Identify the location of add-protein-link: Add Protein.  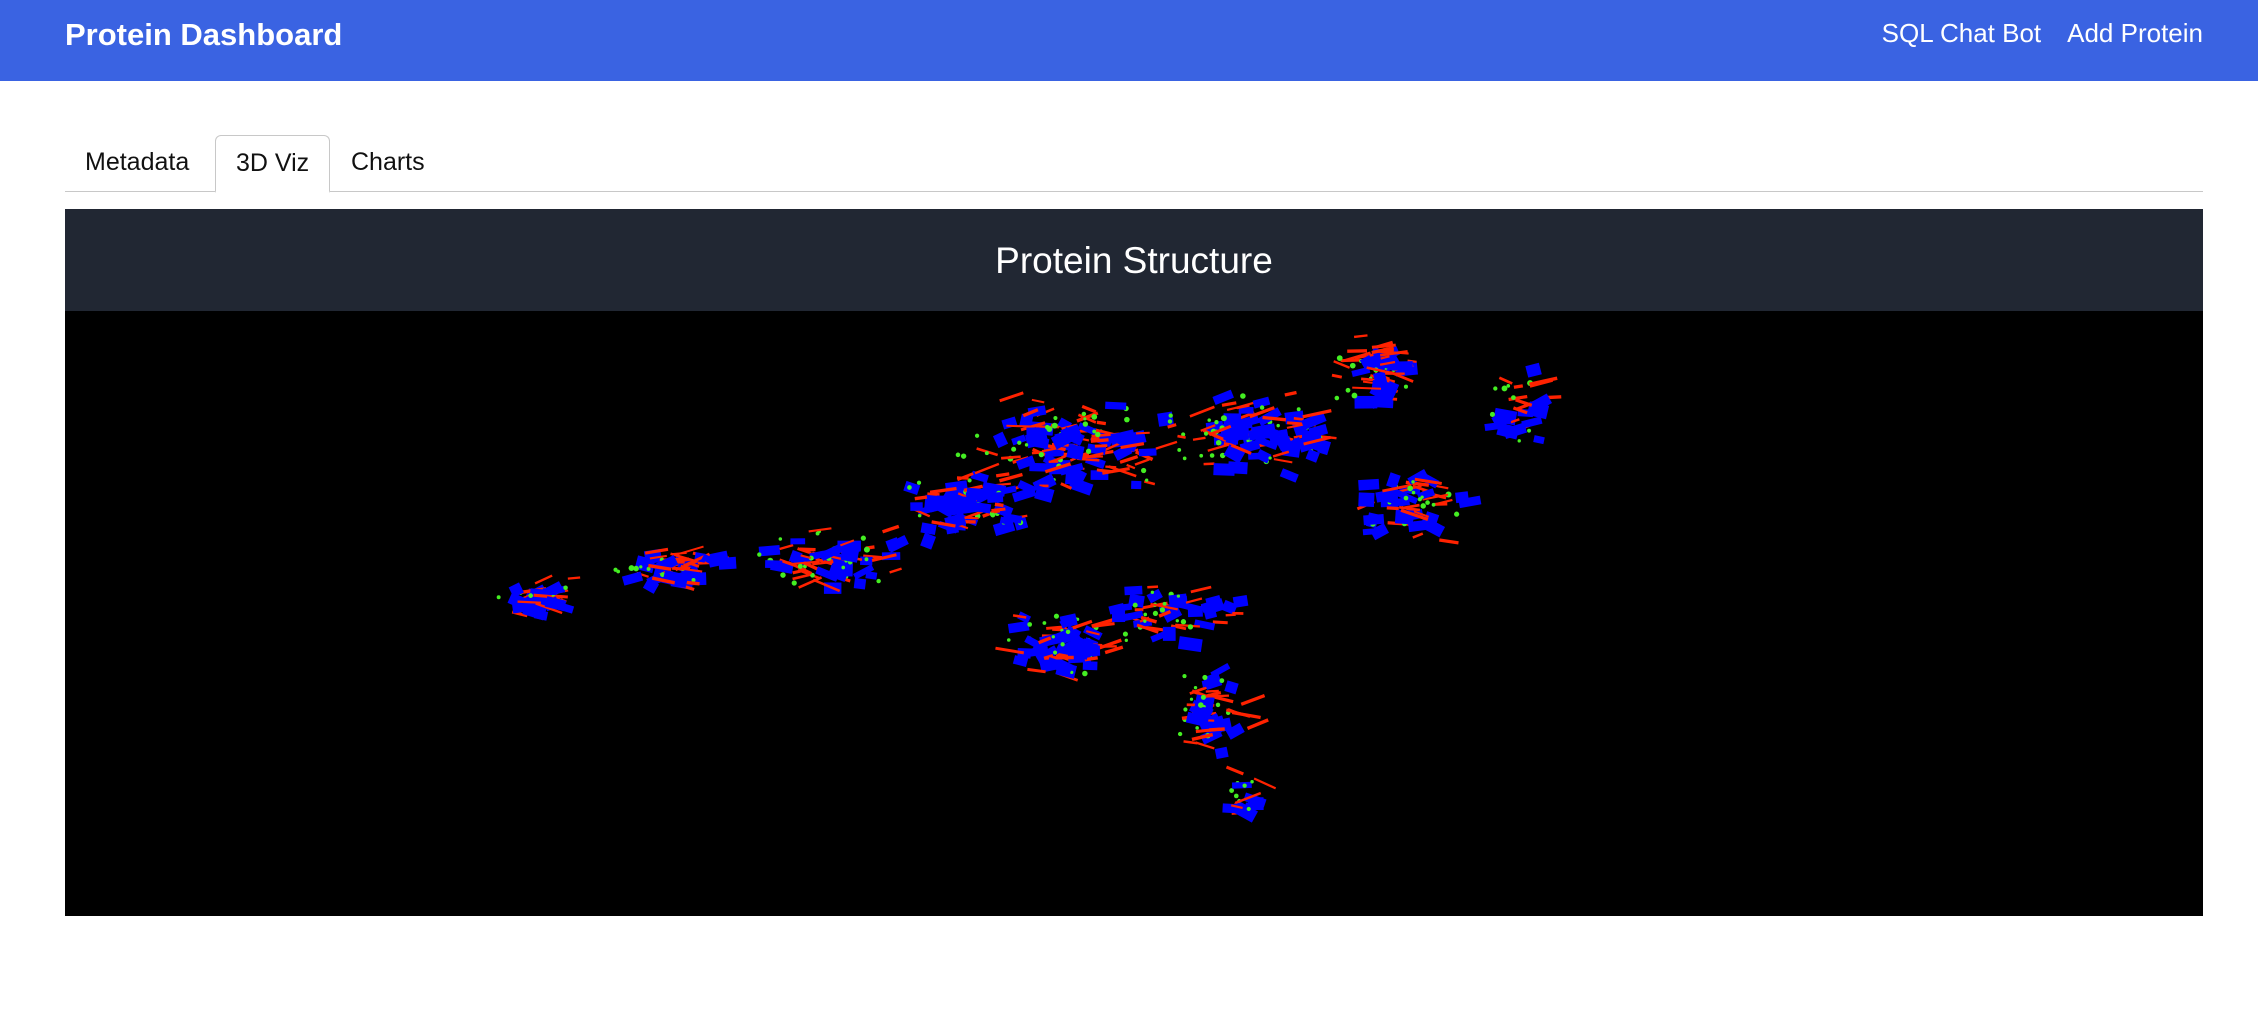
(2135, 33).